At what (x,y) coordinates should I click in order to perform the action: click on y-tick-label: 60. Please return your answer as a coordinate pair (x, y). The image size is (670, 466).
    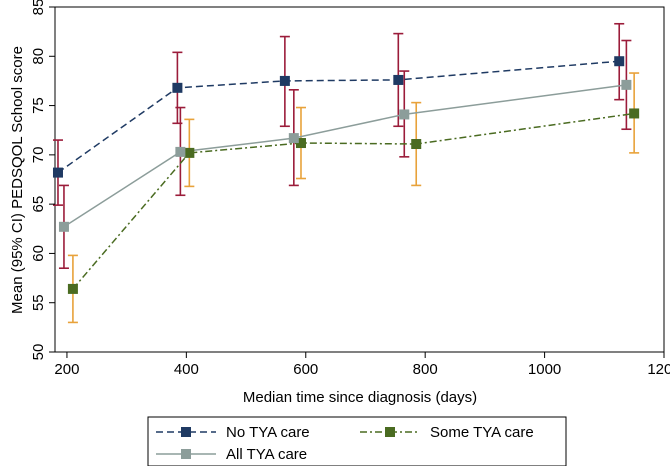
    Looking at the image, I should click on (38, 253).